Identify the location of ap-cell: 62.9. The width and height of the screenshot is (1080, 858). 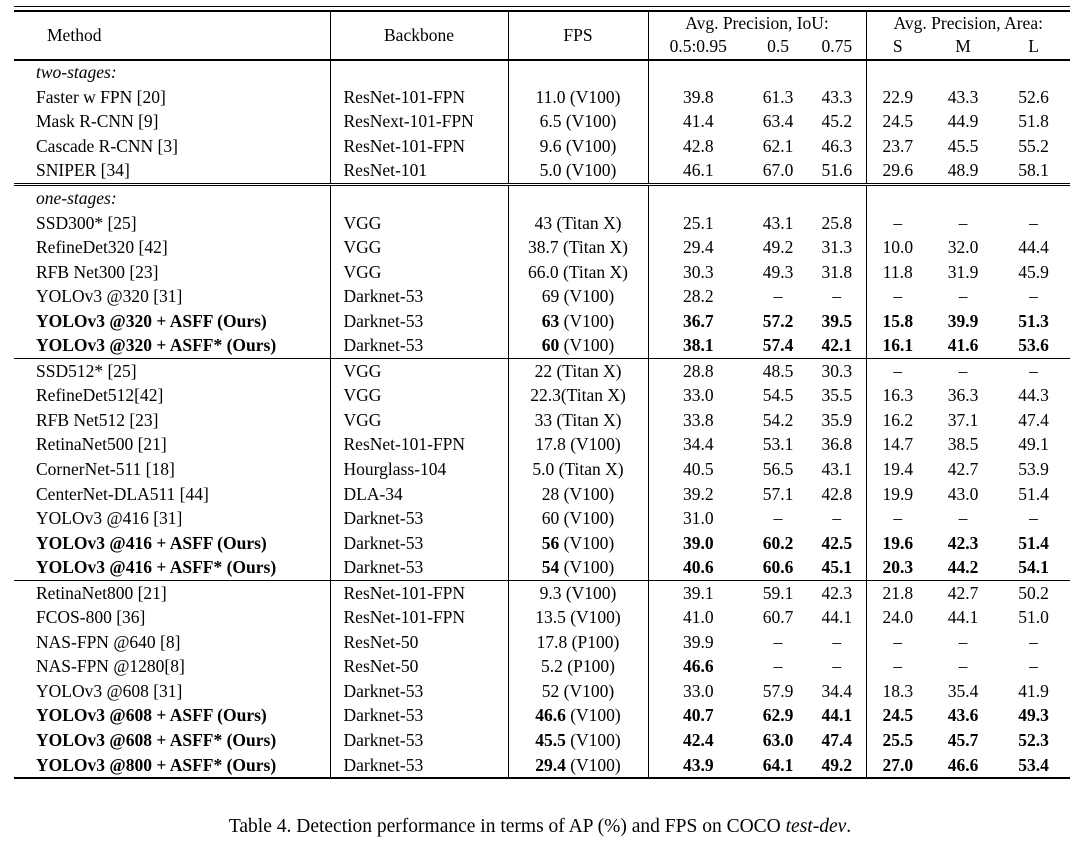
(778, 715).